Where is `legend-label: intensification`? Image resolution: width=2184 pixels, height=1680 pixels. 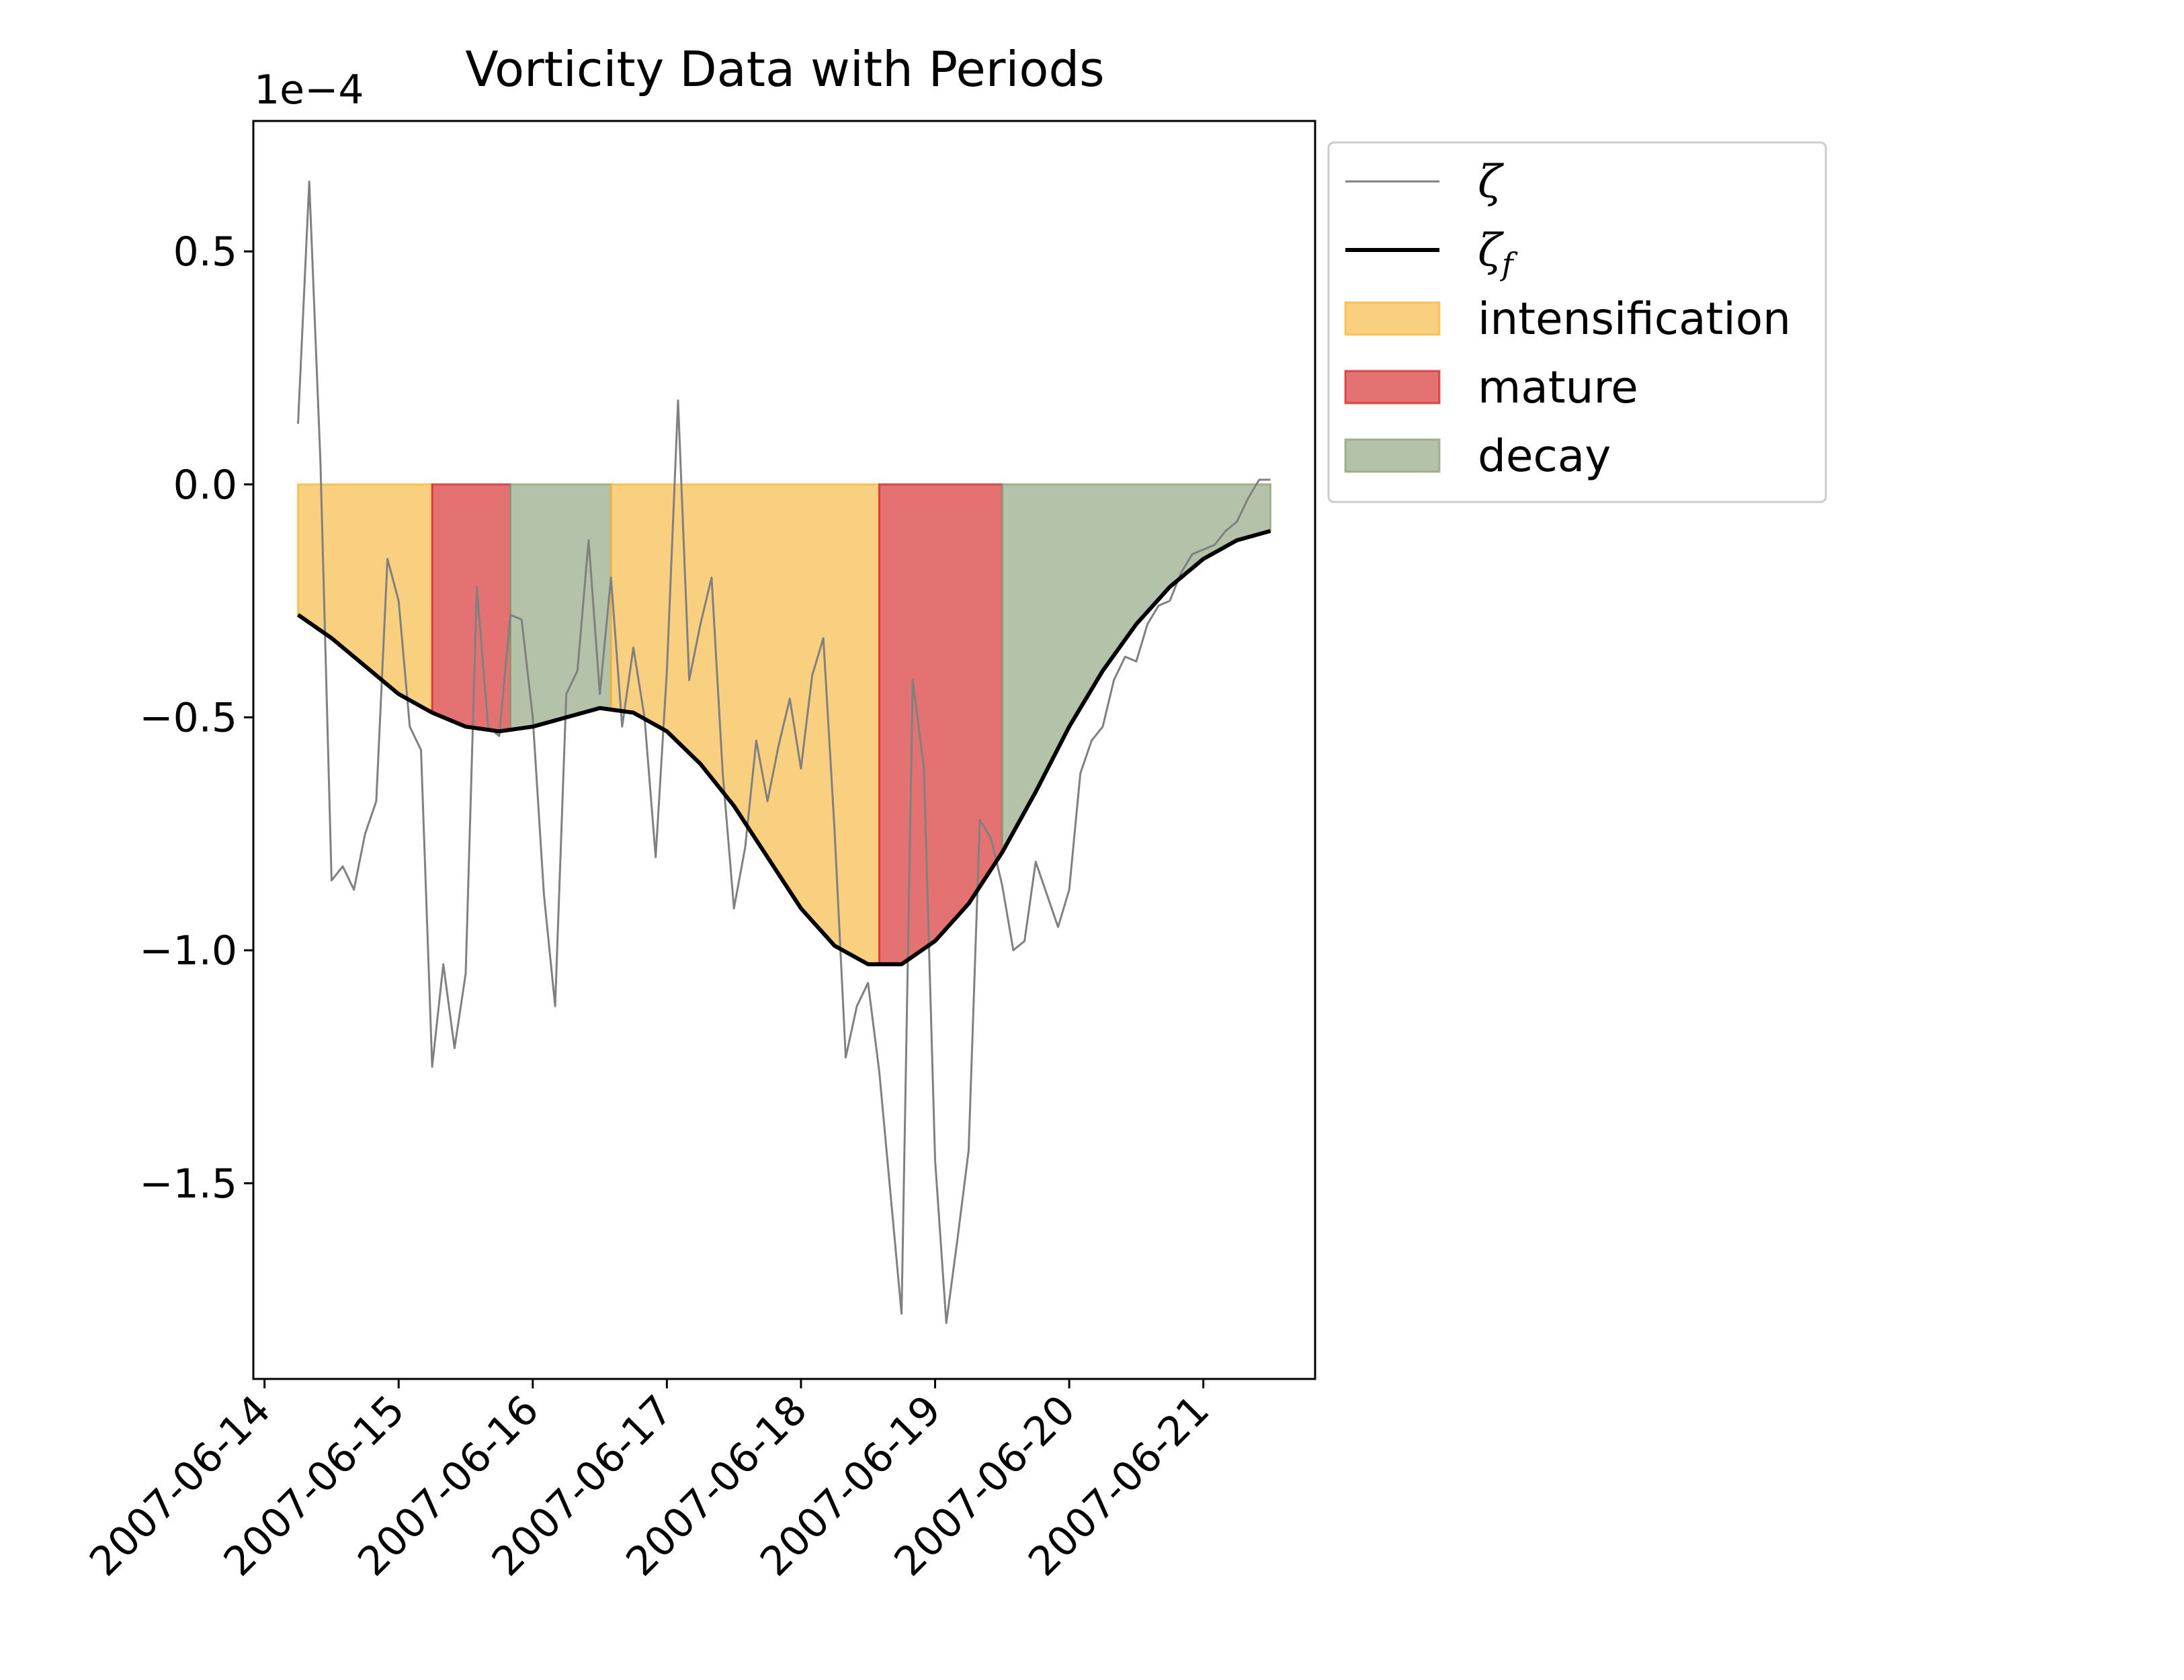 legend-label: intensification is located at coordinates (1634, 319).